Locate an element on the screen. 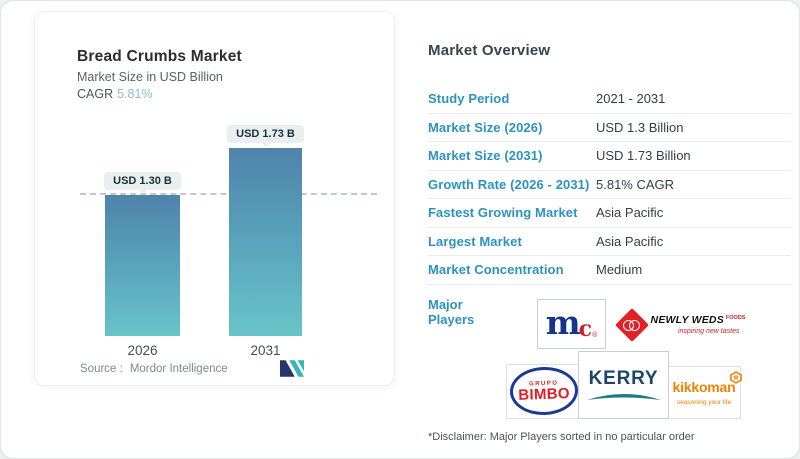 This screenshot has height=459, width=800. row-label: Largest Market is located at coordinates (475, 241).